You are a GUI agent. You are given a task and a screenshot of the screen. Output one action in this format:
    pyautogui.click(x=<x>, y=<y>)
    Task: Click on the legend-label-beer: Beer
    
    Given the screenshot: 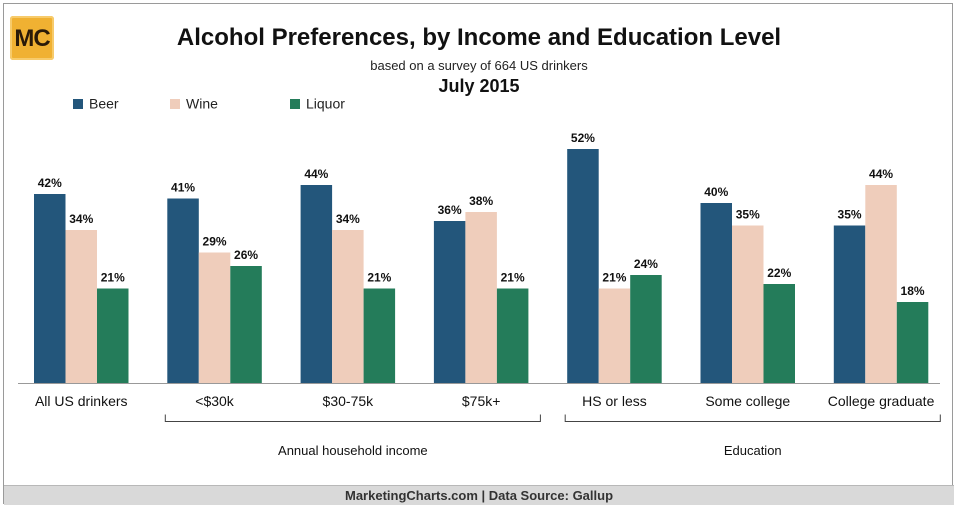 What is the action you would take?
    pyautogui.click(x=104, y=104)
    